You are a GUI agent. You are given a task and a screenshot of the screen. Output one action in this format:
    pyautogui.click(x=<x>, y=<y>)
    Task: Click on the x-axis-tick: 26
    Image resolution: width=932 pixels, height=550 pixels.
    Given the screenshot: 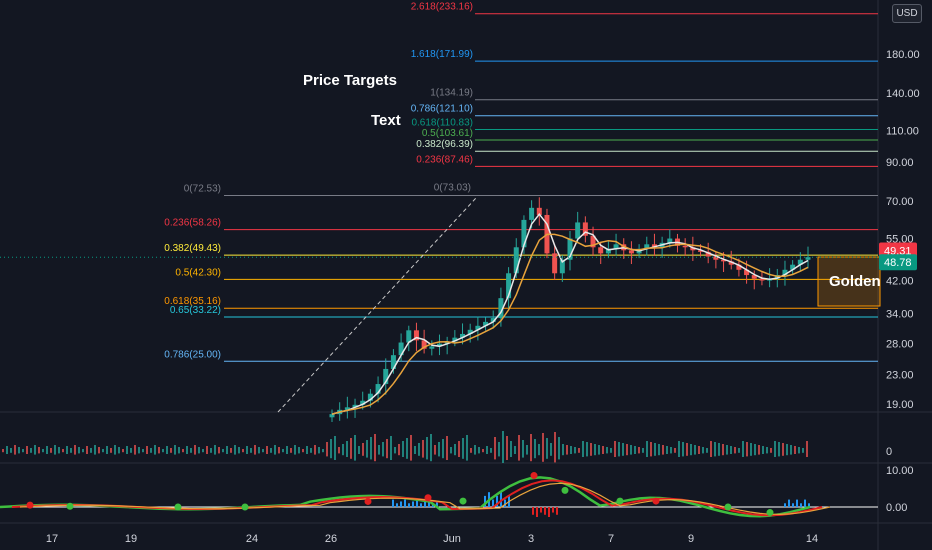 What is the action you would take?
    pyautogui.click(x=331, y=539)
    